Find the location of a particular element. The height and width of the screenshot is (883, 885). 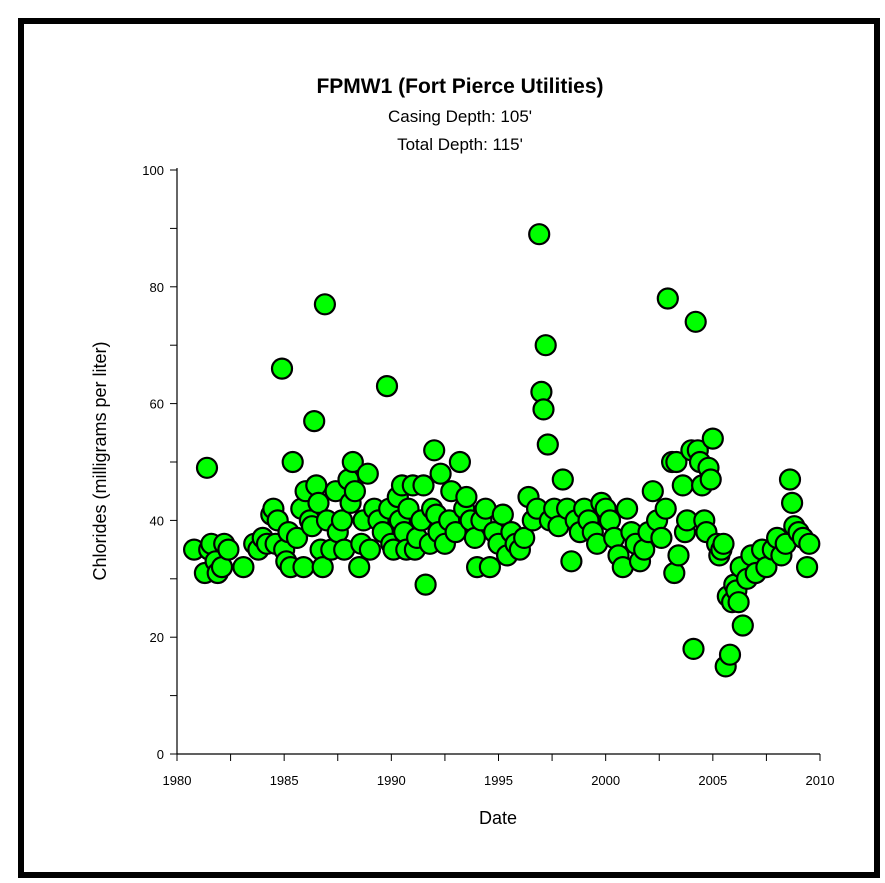

chart-subtitle-total-depth: Total Depth: 115' is located at coordinates (460, 144).